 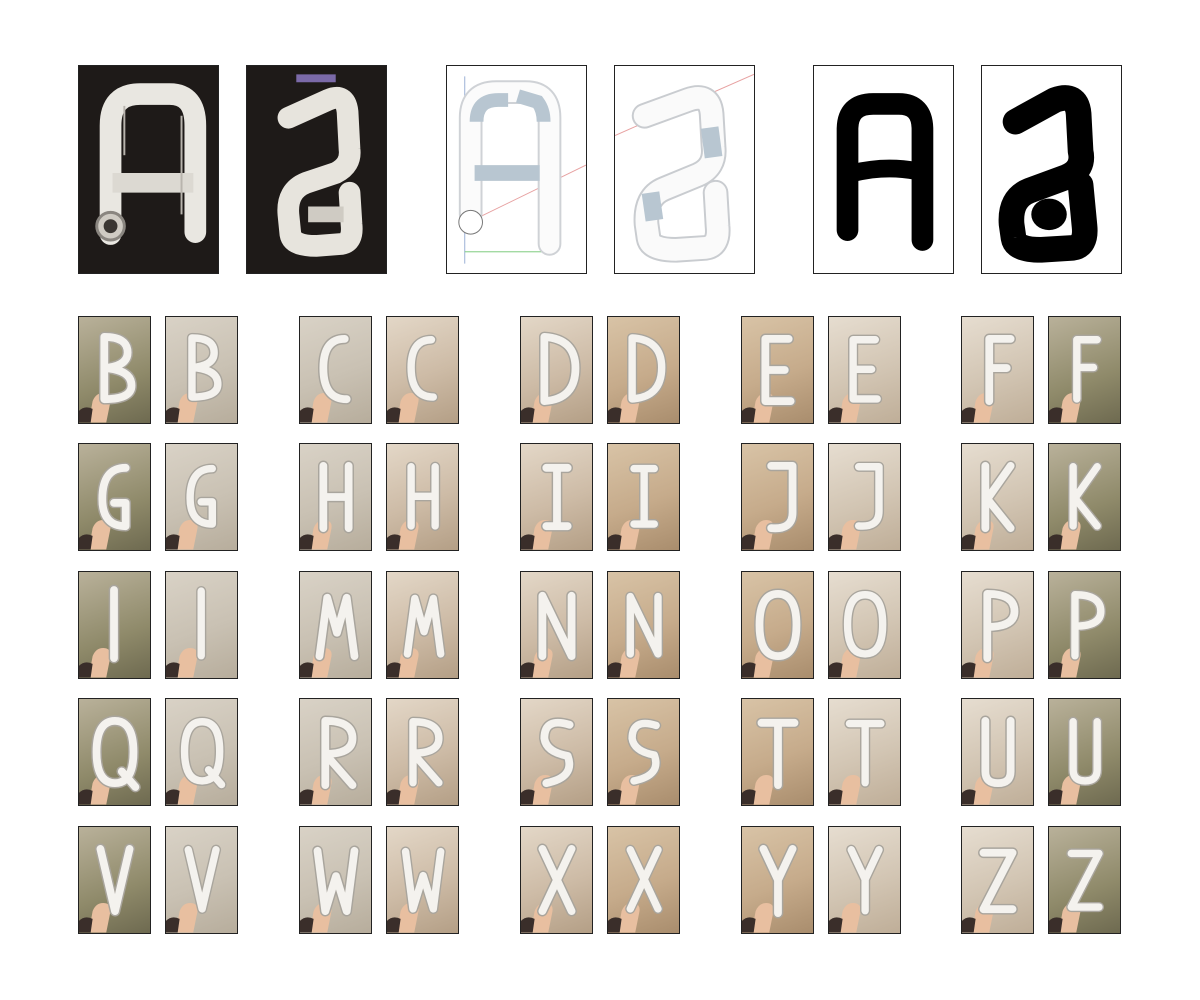 What do you see at coordinates (327, 505) in the screenshot?
I see `pvc-pipe-letter-H` at bounding box center [327, 505].